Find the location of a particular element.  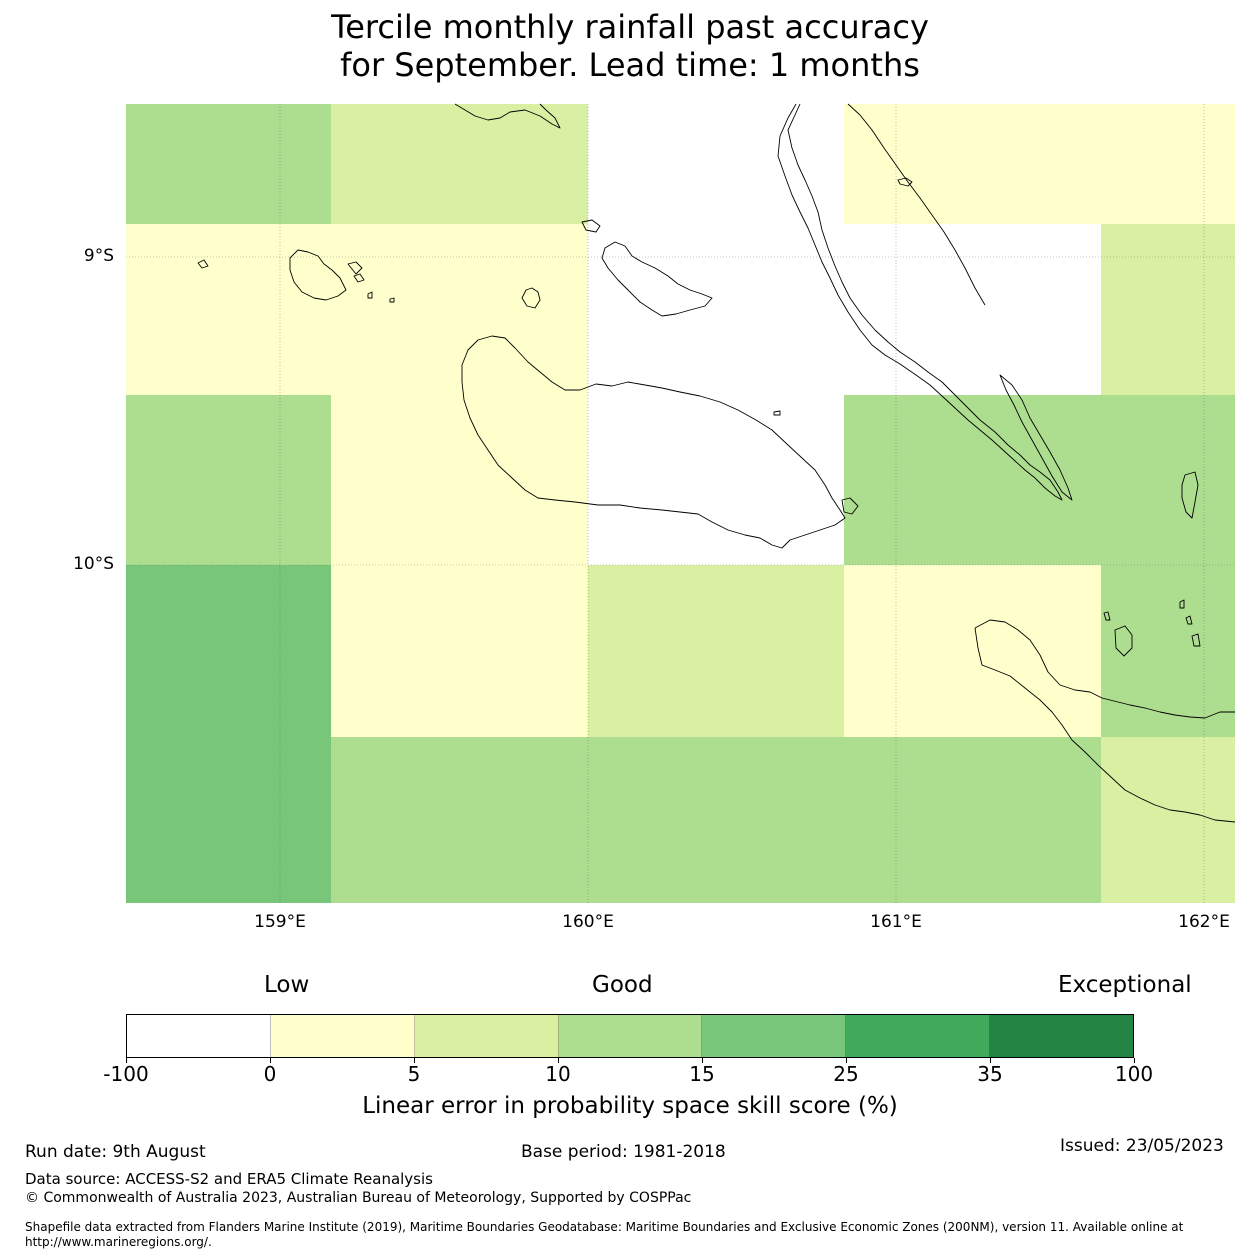

coastline-savo is located at coordinates (531, 298).